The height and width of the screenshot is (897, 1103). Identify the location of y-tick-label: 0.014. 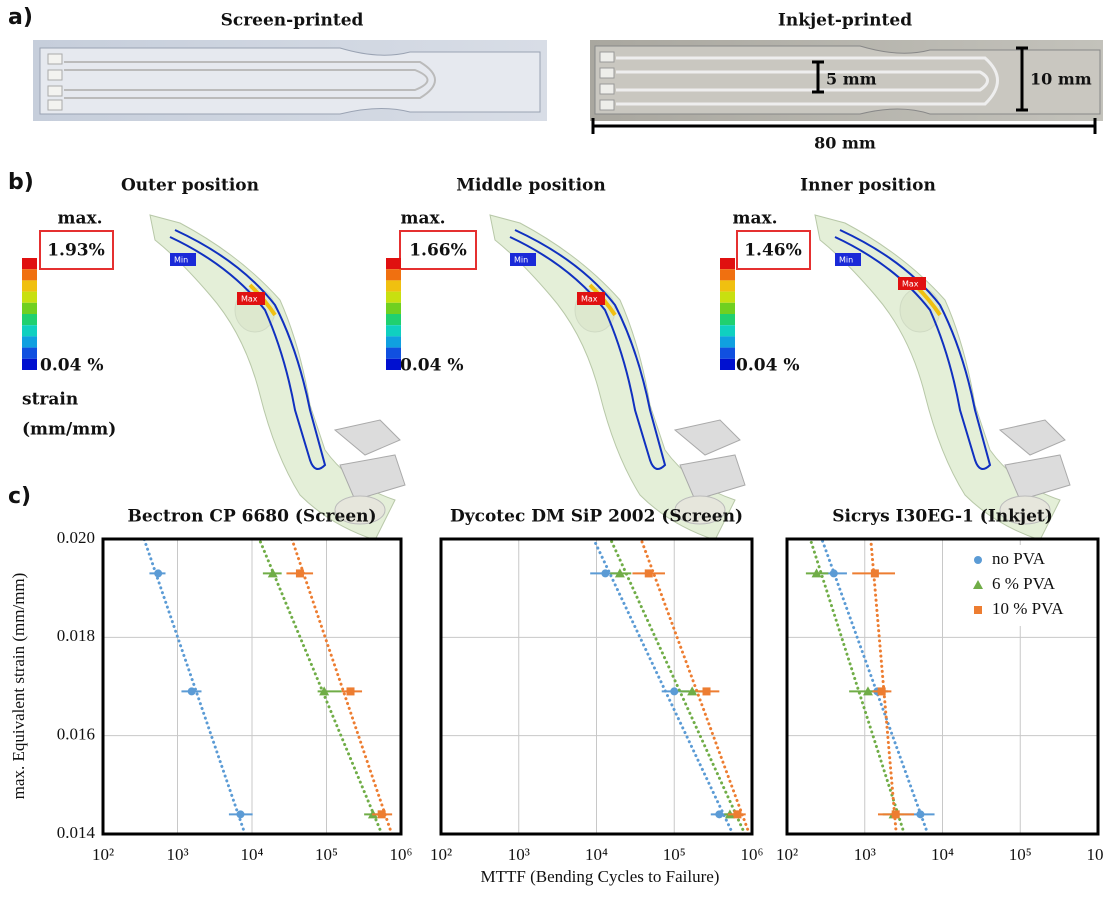
(76, 832).